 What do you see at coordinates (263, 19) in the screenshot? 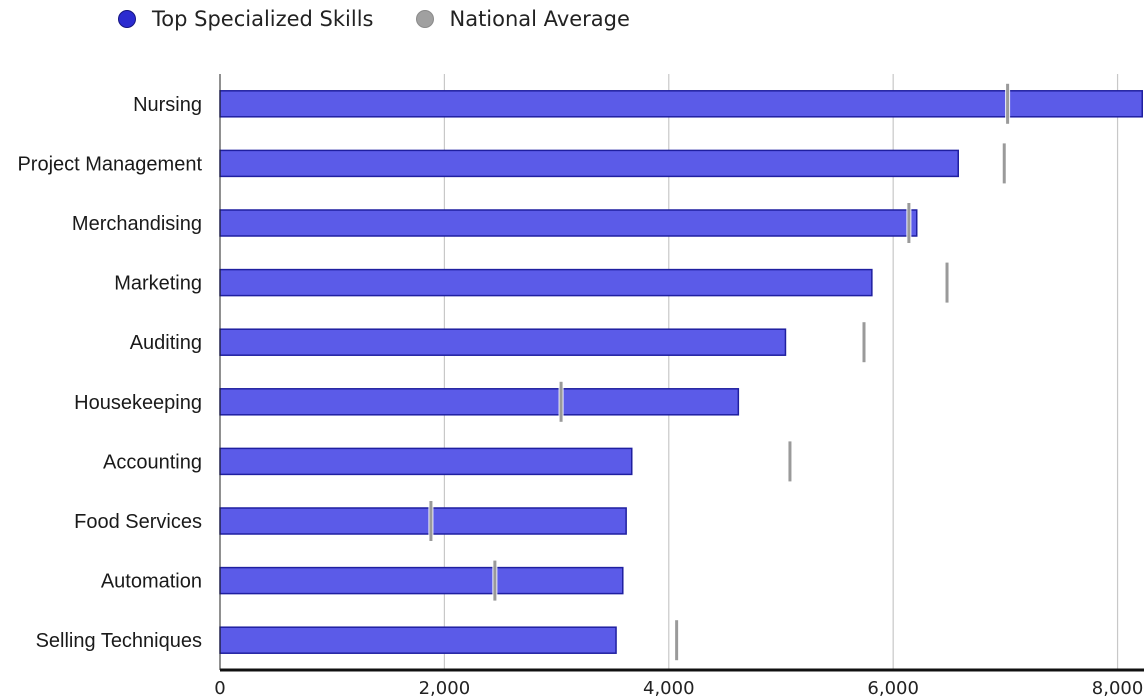
I see `legend-series-label: Top Specialized Skills` at bounding box center [263, 19].